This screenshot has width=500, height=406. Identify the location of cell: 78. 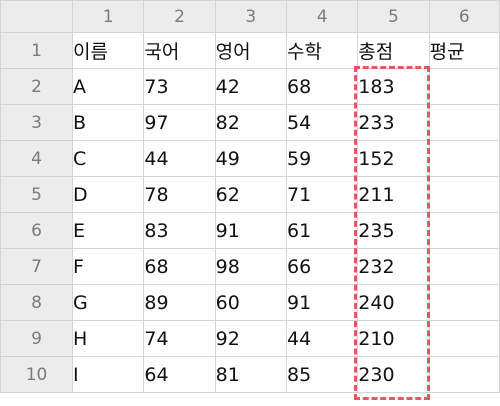
(179, 194).